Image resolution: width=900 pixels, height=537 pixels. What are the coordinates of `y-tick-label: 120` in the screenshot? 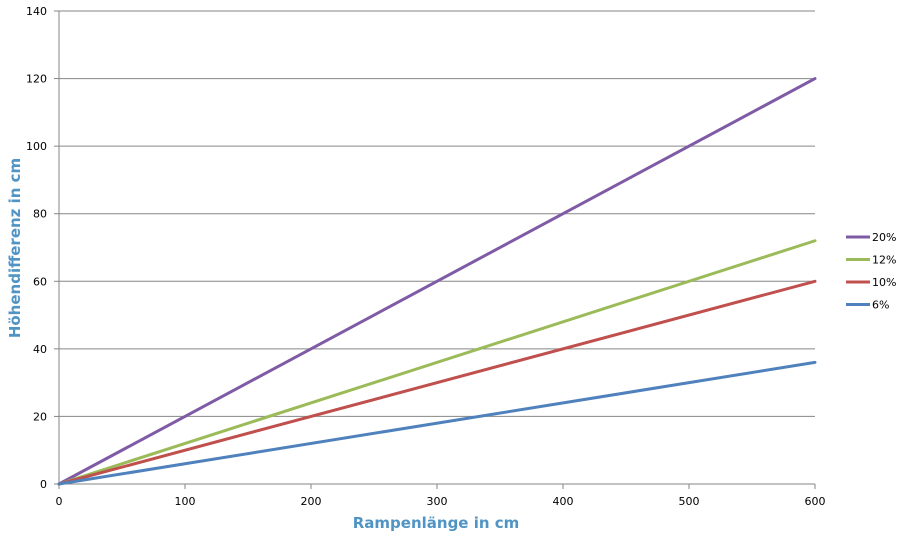 It's located at (36, 79).